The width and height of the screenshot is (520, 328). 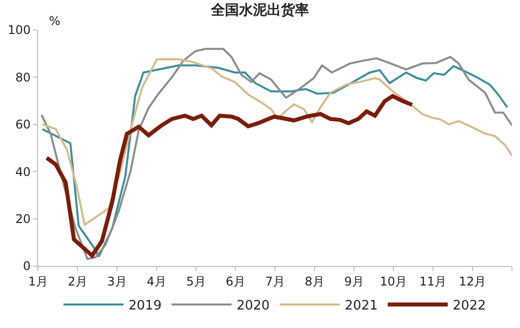 What do you see at coordinates (156, 281) in the screenshot?
I see `x-tick-label: 4月` at bounding box center [156, 281].